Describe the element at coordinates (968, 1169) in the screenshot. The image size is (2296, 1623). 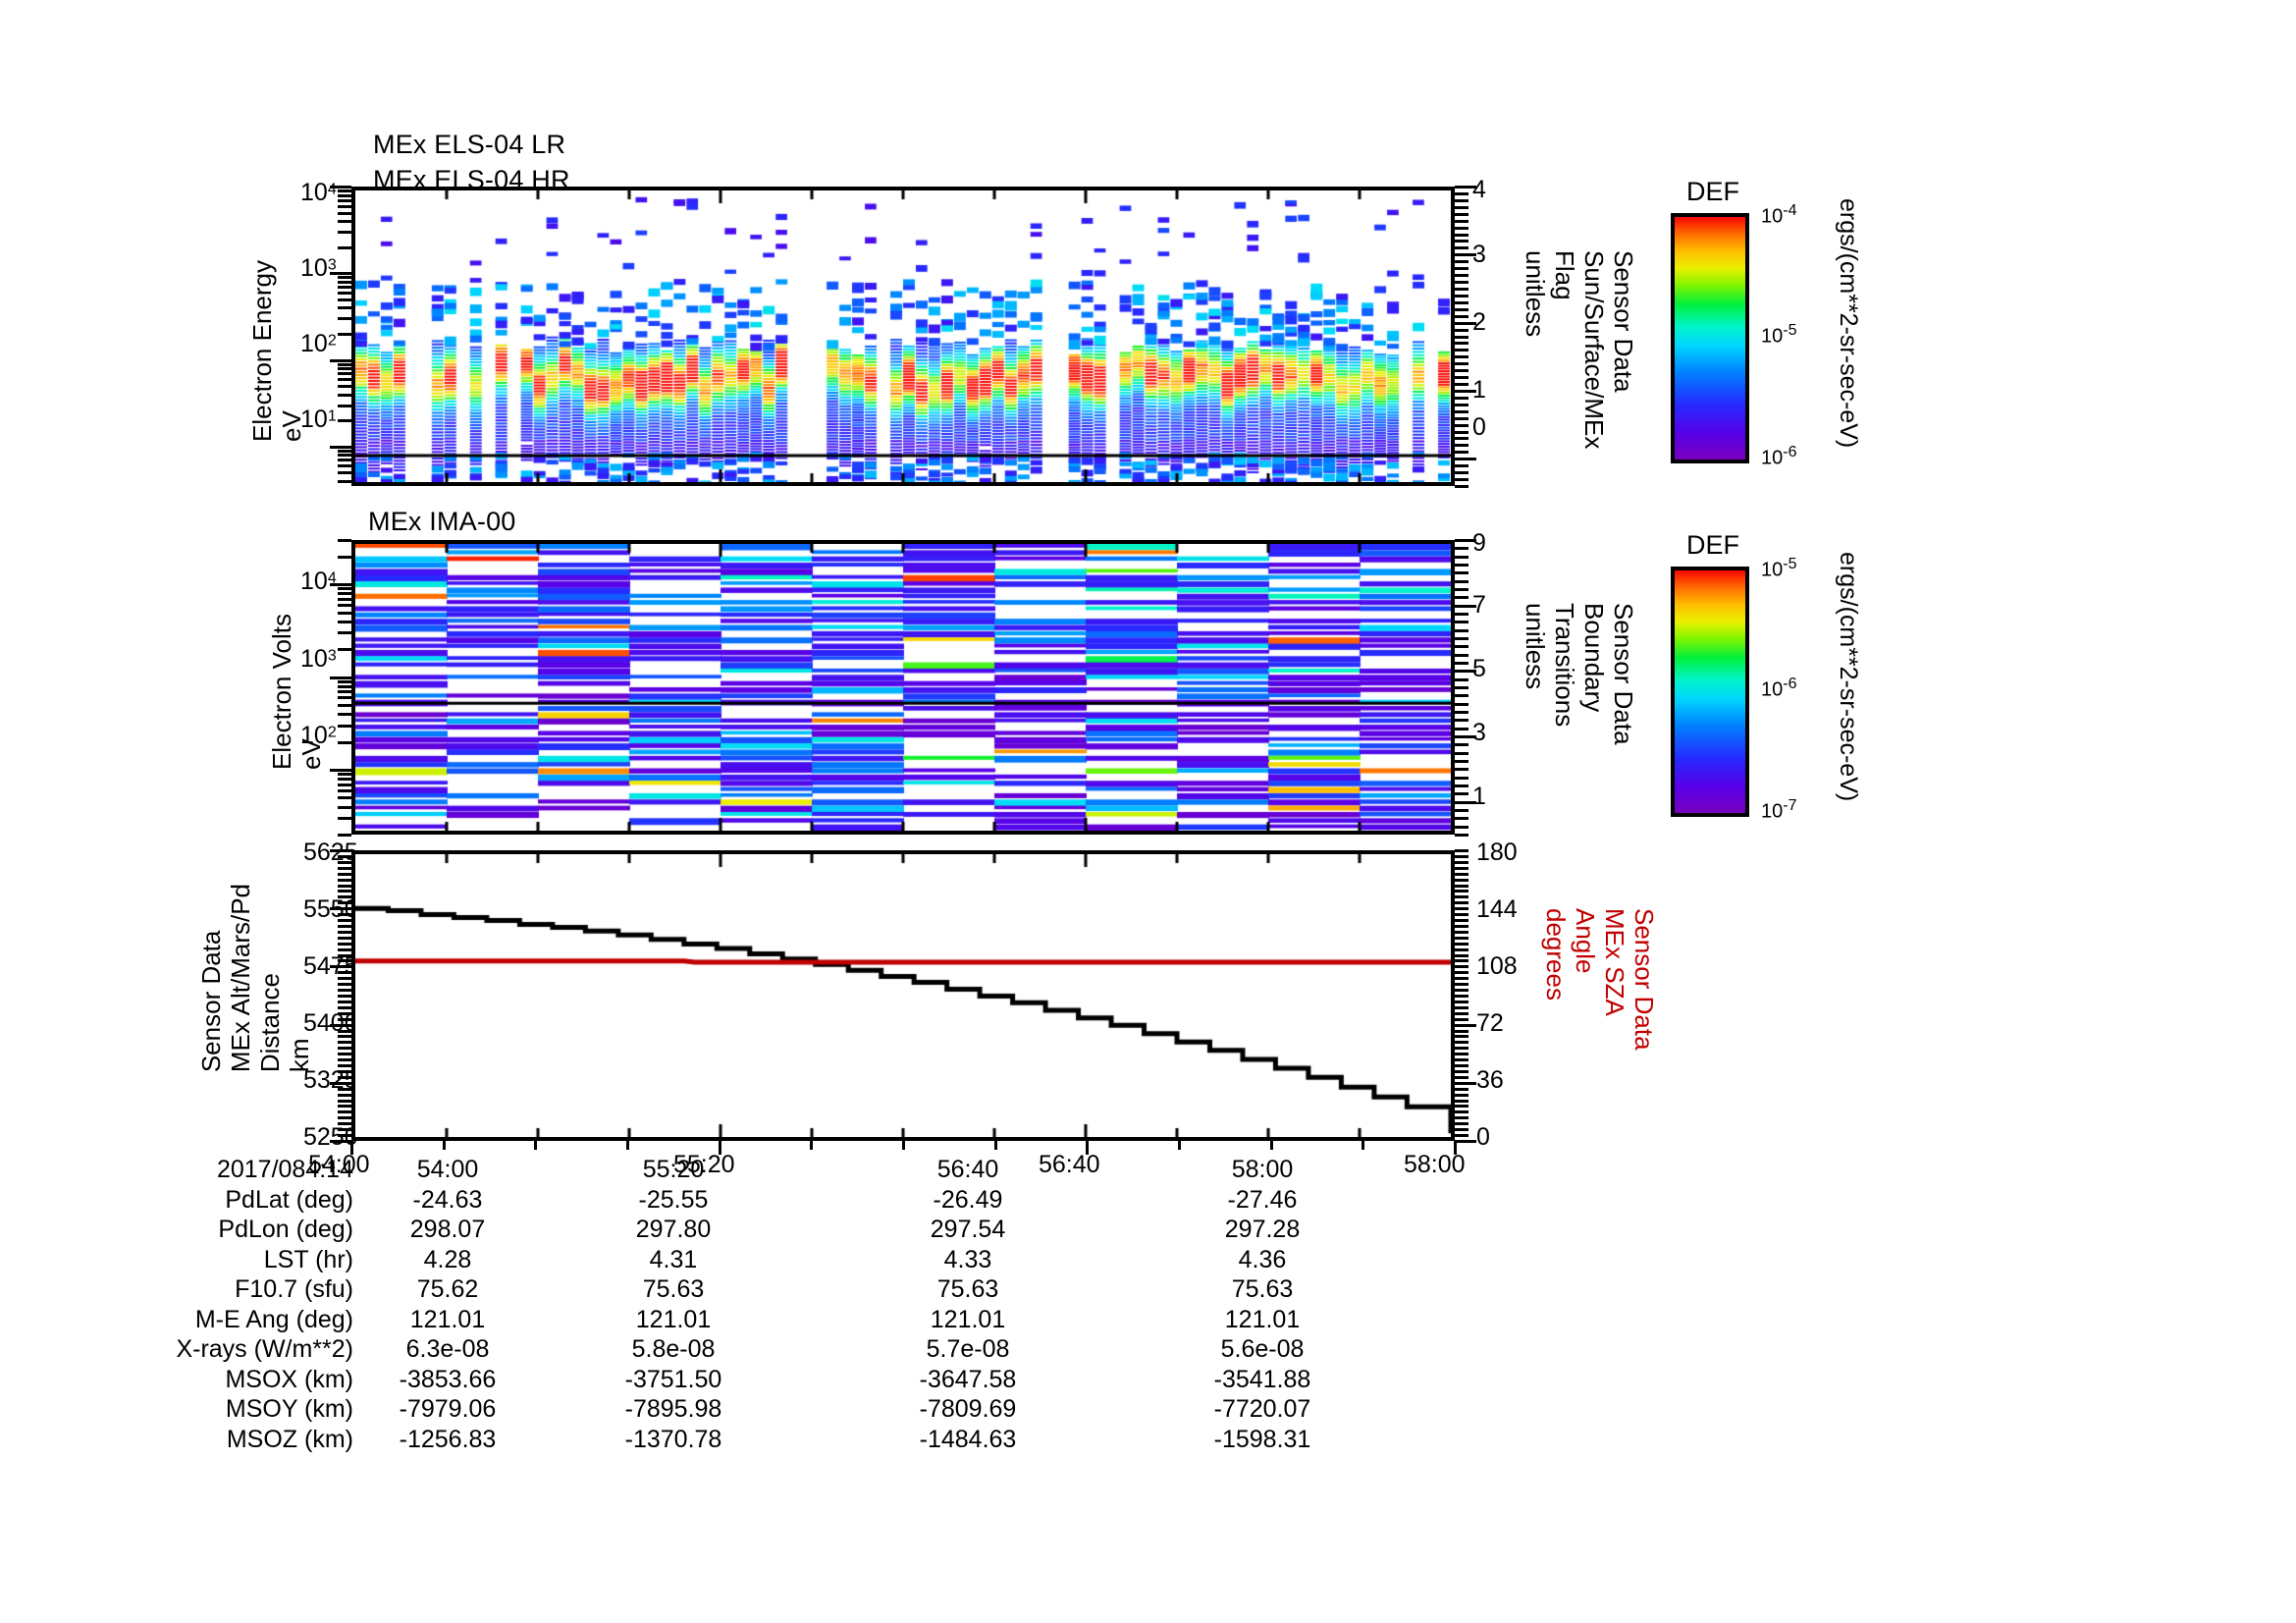
I see `table-cell: 56:40` at that location.